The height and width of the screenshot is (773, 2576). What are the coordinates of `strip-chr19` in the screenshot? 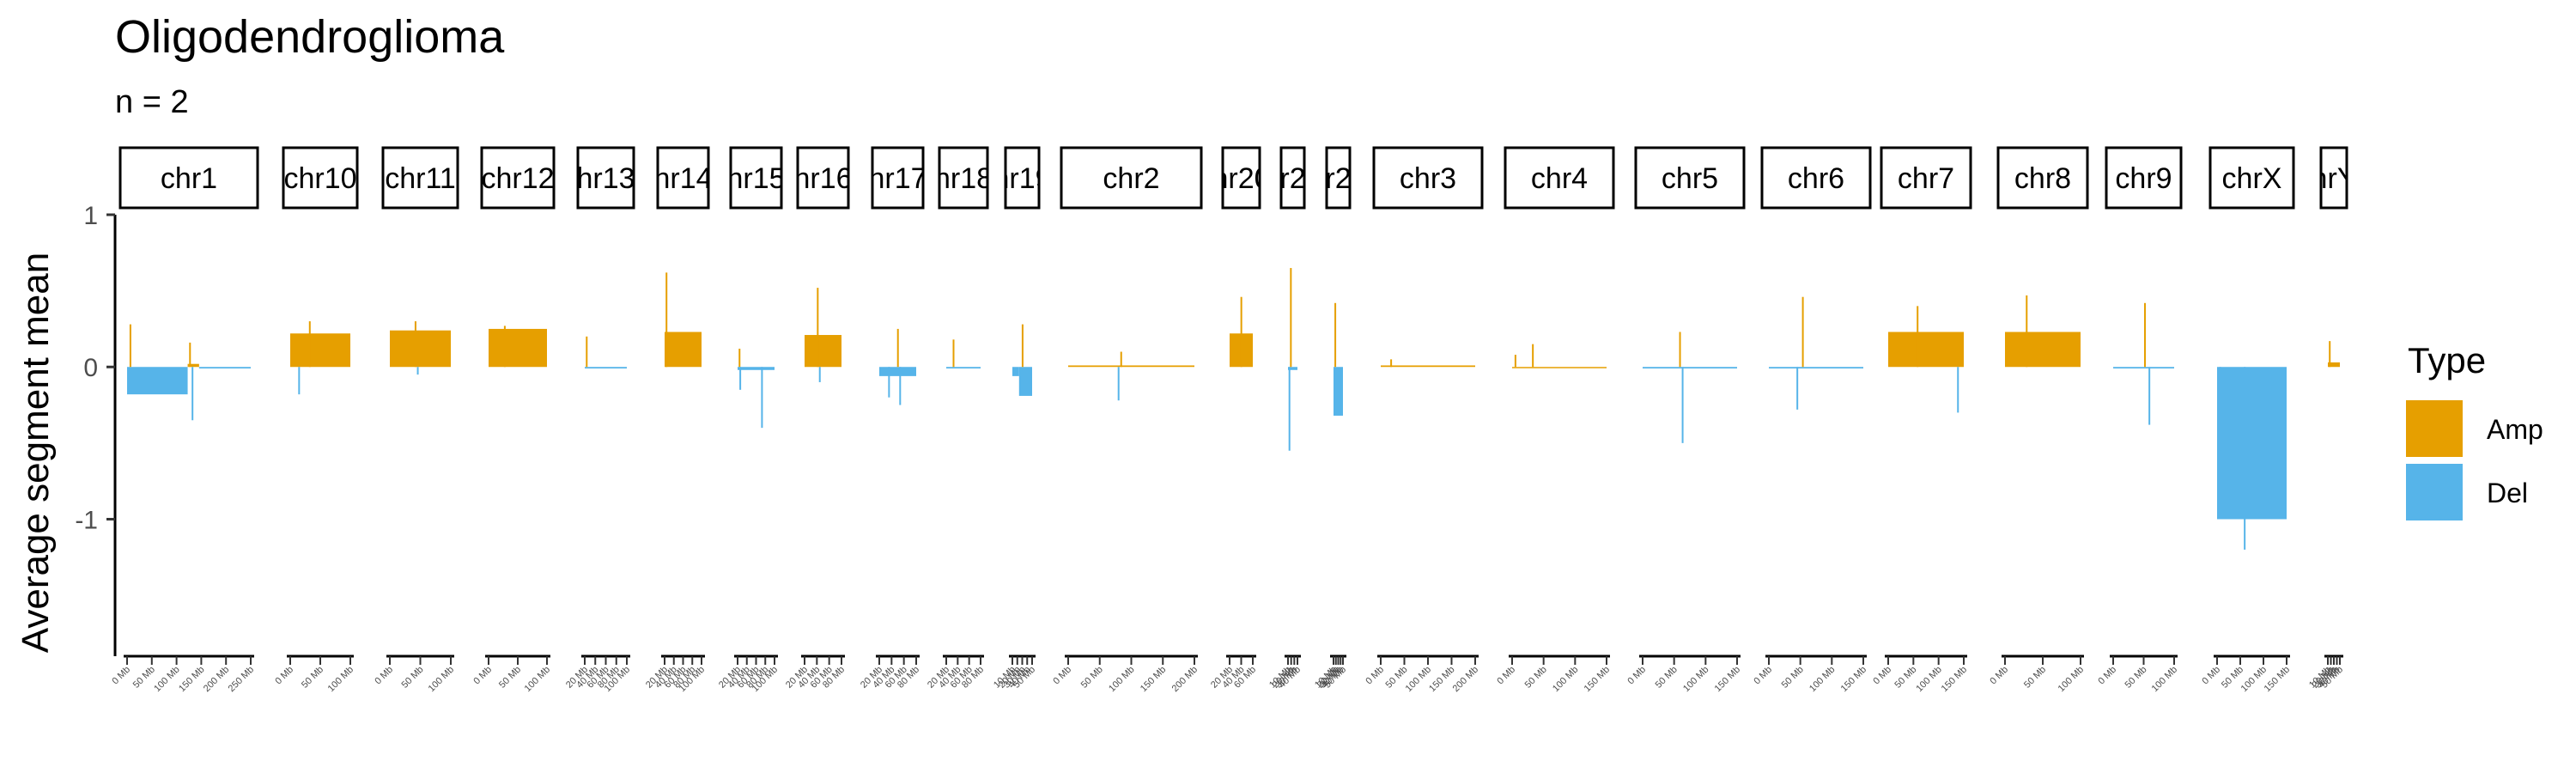 It's located at (1023, 178).